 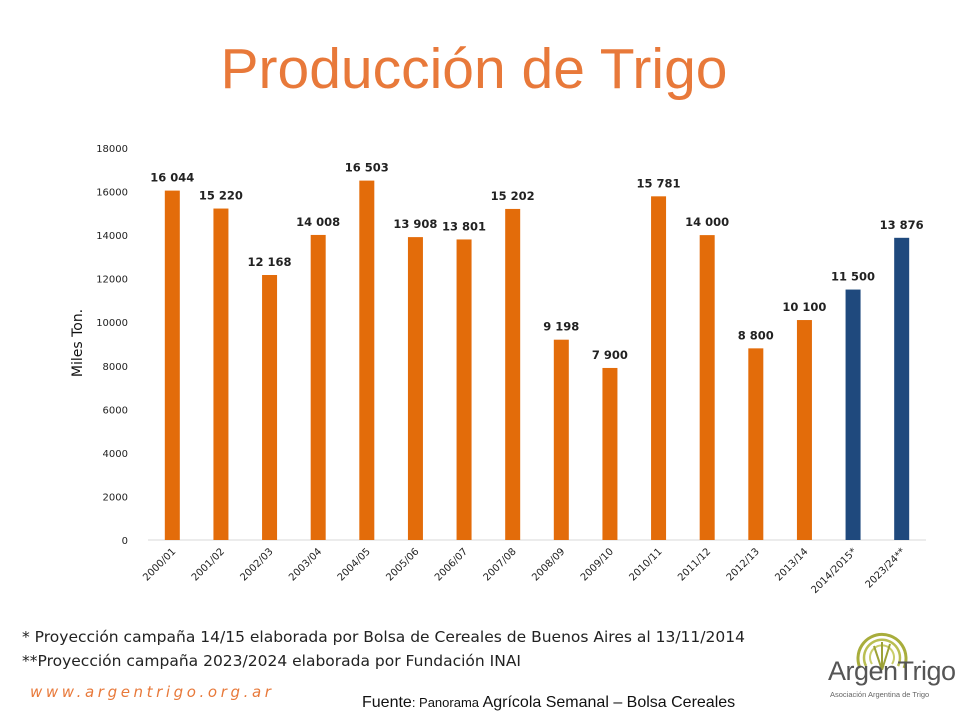 What do you see at coordinates (707, 387) in the screenshot?
I see `bar-2011/12` at bounding box center [707, 387].